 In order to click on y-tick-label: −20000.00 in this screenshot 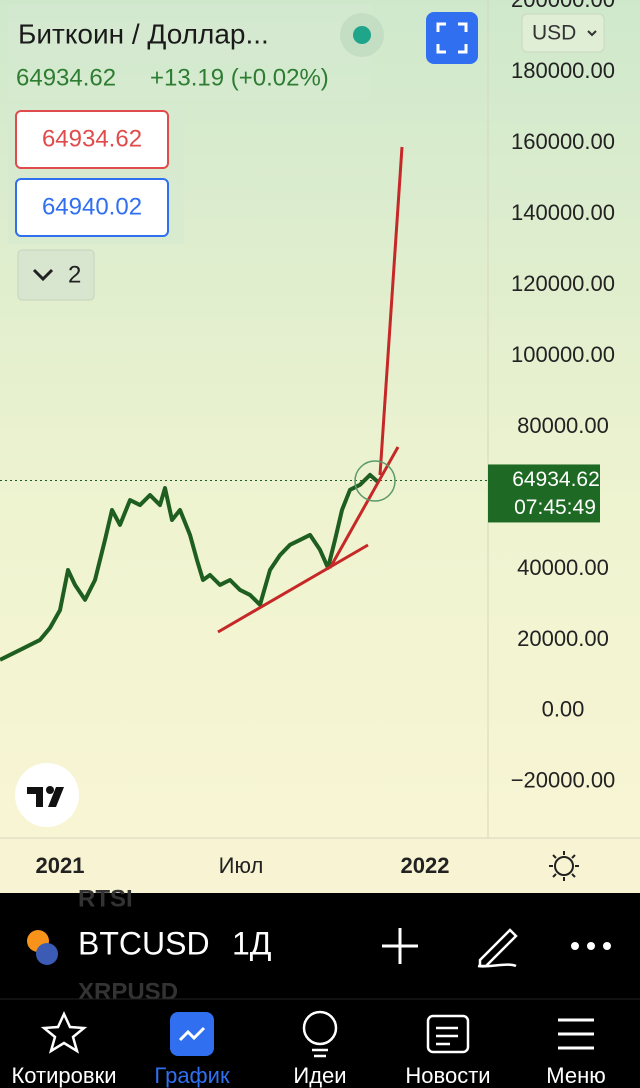, I will do `click(563, 780)`.